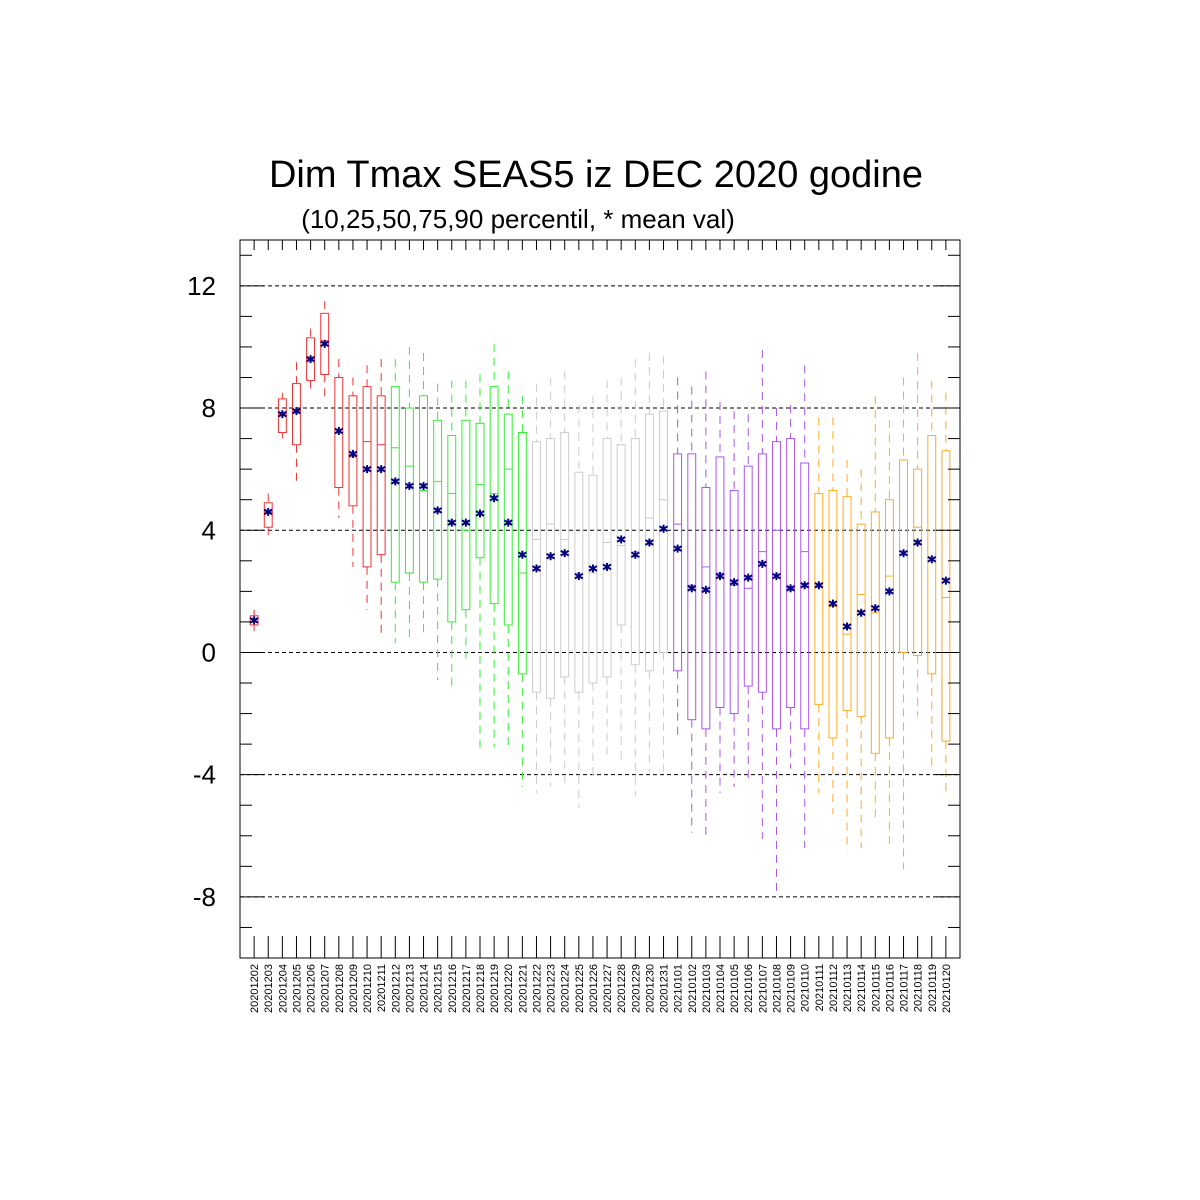 The height and width of the screenshot is (1200, 1200). Describe the element at coordinates (947, 988) in the screenshot. I see `x-tick-label: 20210120` at that location.